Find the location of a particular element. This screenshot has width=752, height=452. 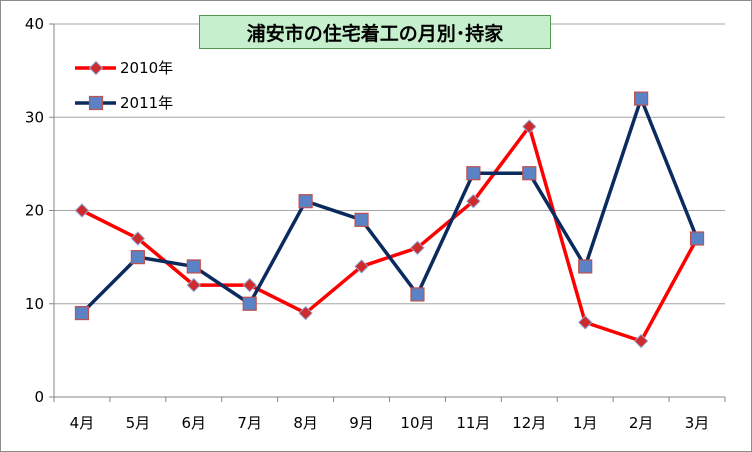

chart-title: 浦安市の住宅着工の月別･持家 is located at coordinates (375, 32).